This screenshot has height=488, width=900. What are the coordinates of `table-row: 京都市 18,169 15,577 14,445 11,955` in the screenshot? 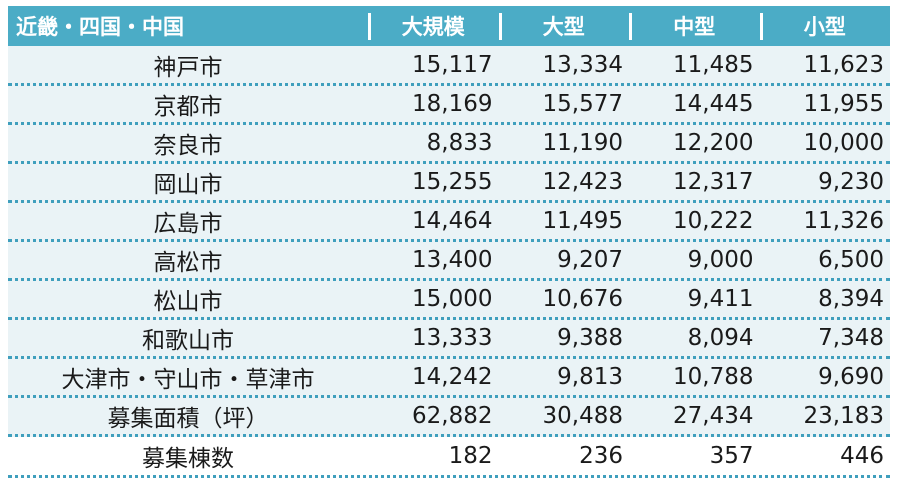 It's located at (449, 105).